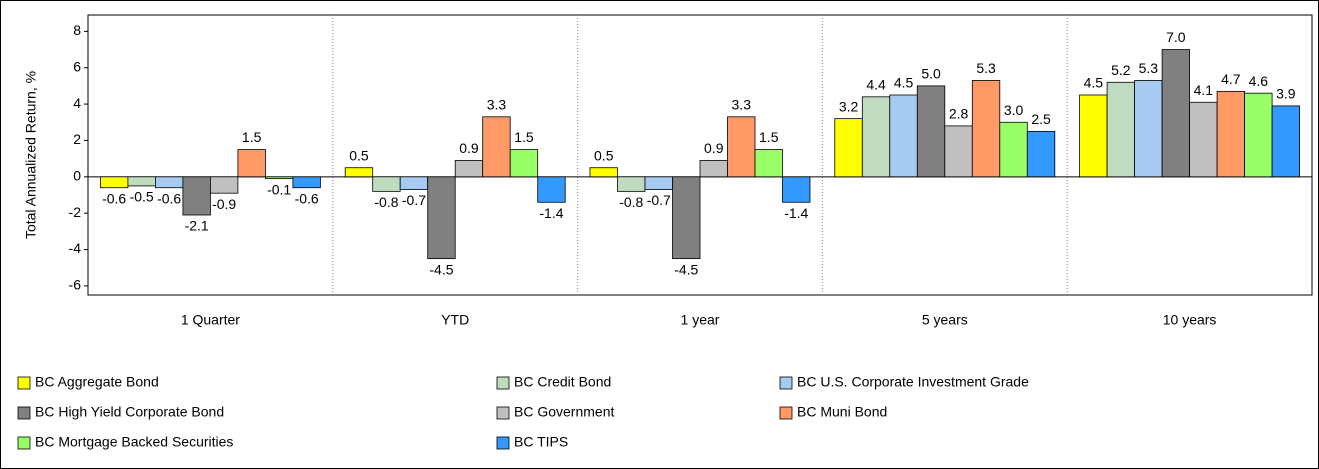 Image resolution: width=1319 pixels, height=469 pixels. I want to click on x-tick-label: 1 year, so click(700, 320).